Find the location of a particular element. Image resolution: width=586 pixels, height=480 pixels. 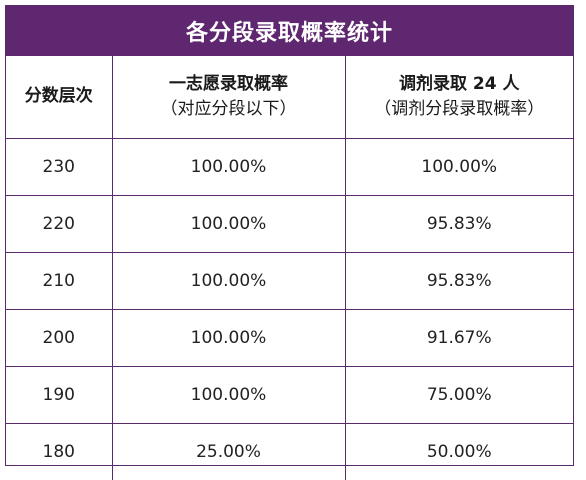

adjust-cell: 91.67% is located at coordinates (459, 338).